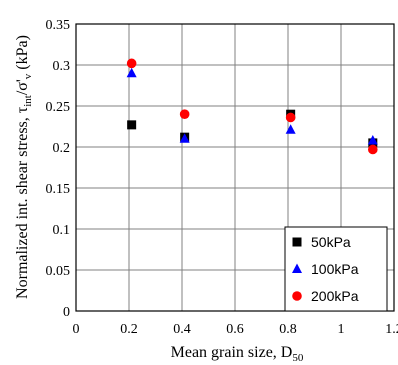 Image resolution: width=398 pixels, height=365 pixels. What do you see at coordinates (62, 66) in the screenshot?
I see `y-tick-label: 0.3` at bounding box center [62, 66].